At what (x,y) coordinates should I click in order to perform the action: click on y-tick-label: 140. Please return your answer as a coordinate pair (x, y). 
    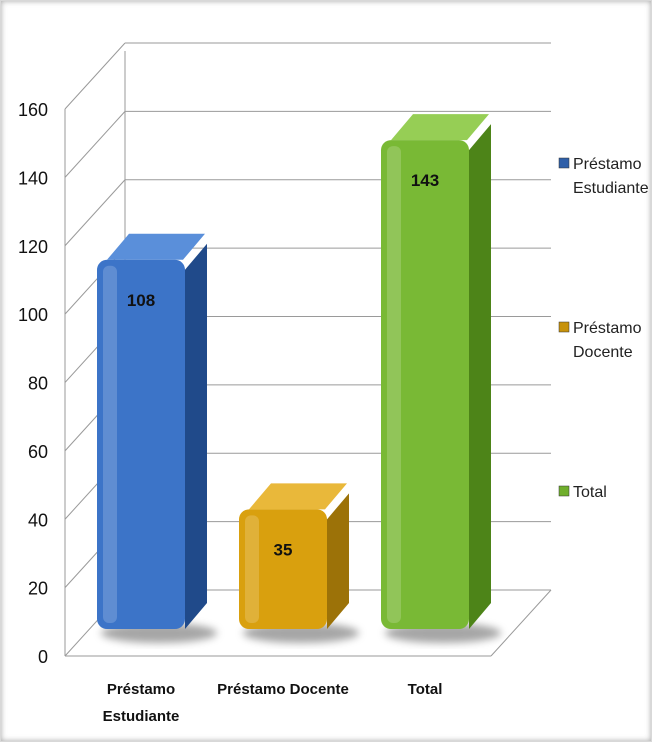
    Looking at the image, I should click on (33, 178).